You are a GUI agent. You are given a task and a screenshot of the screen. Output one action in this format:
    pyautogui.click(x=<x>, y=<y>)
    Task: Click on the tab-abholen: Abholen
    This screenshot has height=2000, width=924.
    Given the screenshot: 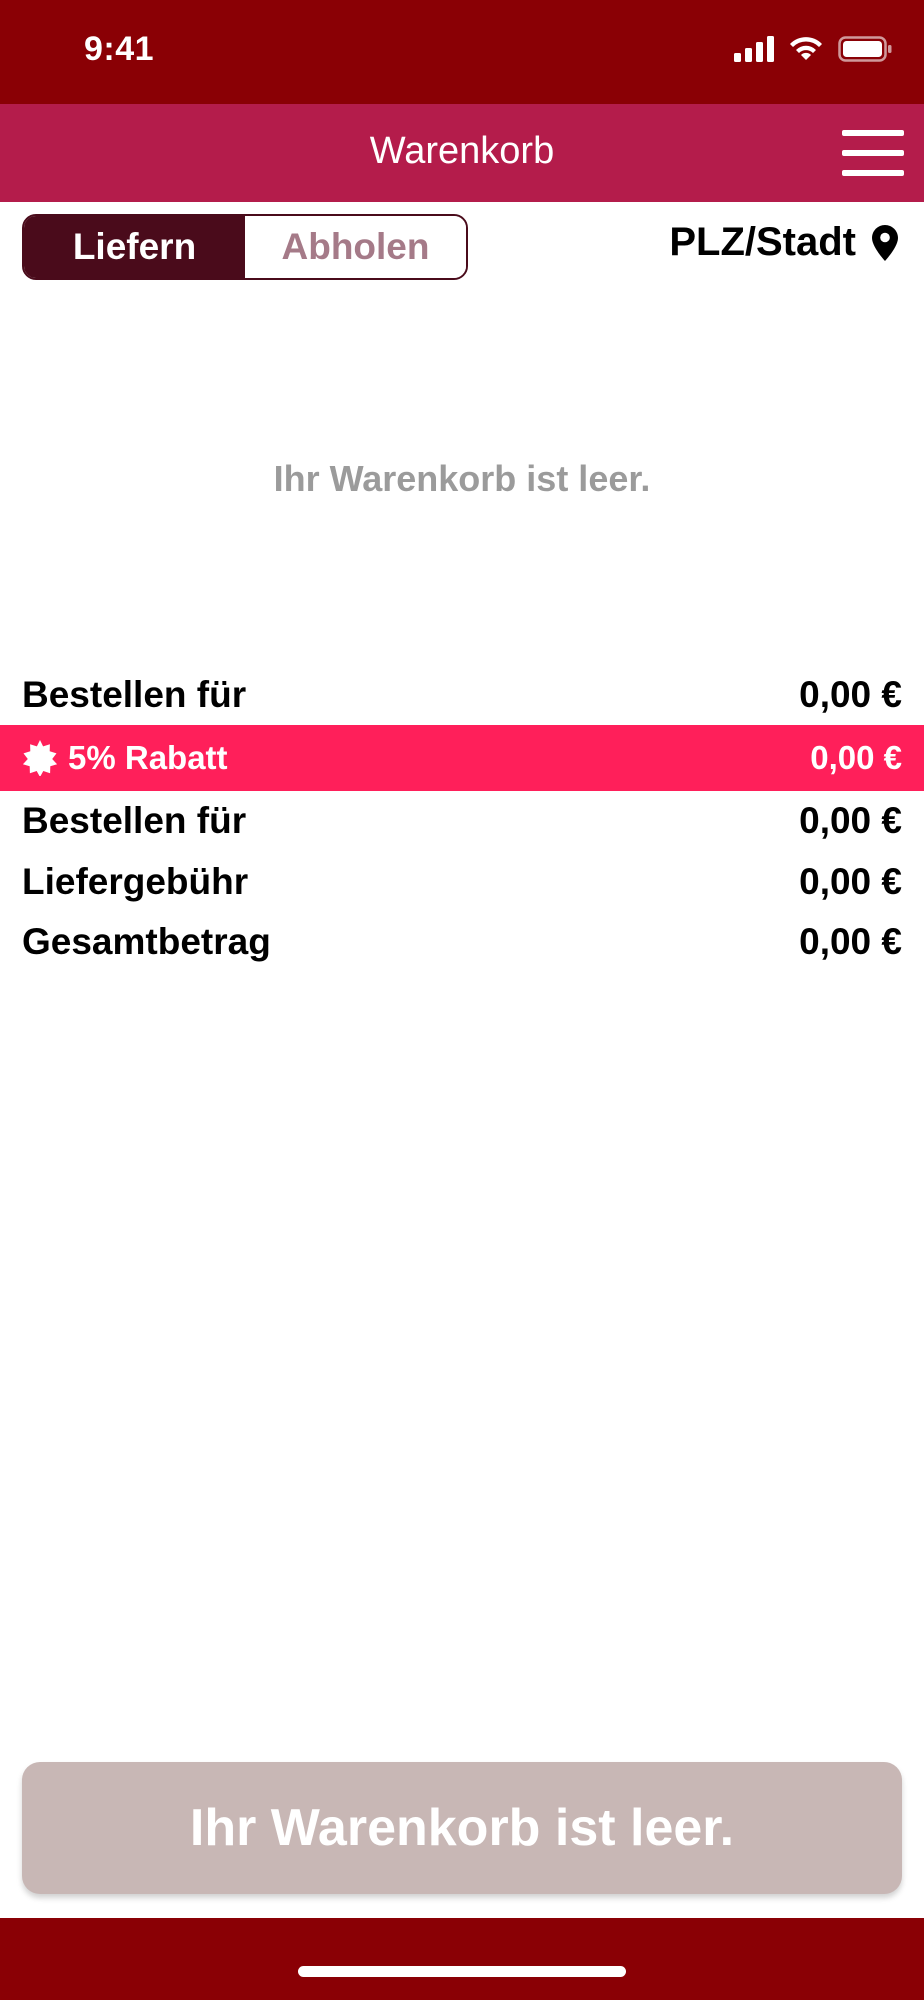 What is the action you would take?
    pyautogui.click(x=355, y=247)
    